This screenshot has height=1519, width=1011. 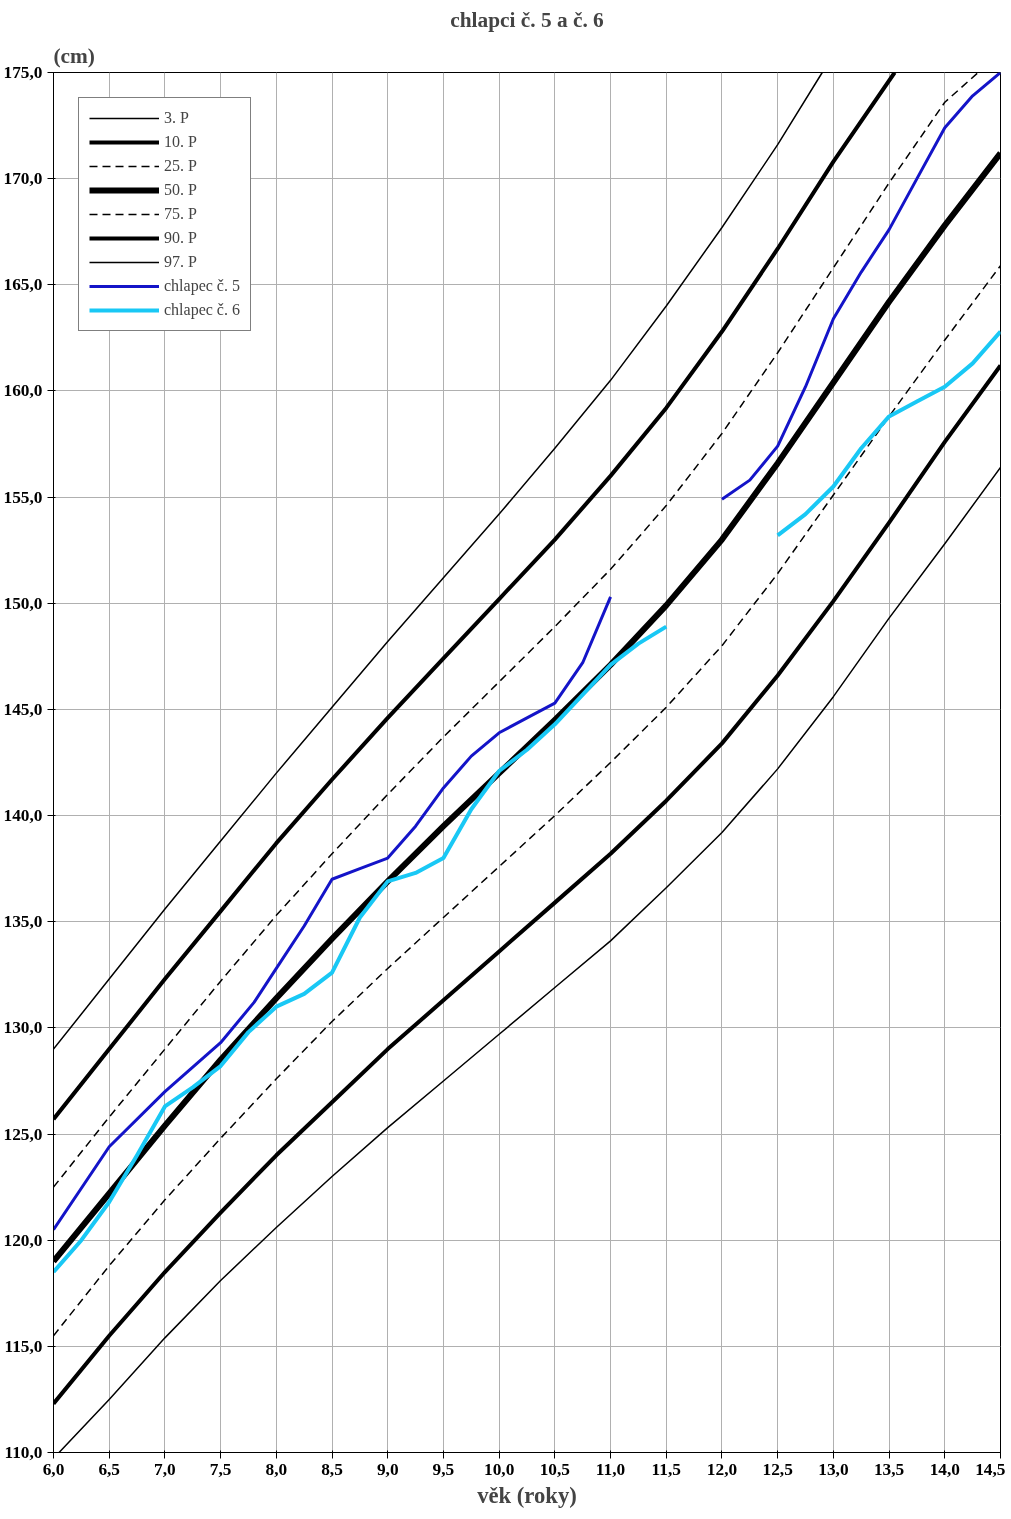 What do you see at coordinates (23, 816) in the screenshot?
I see `y-tick-label: 140,0` at bounding box center [23, 816].